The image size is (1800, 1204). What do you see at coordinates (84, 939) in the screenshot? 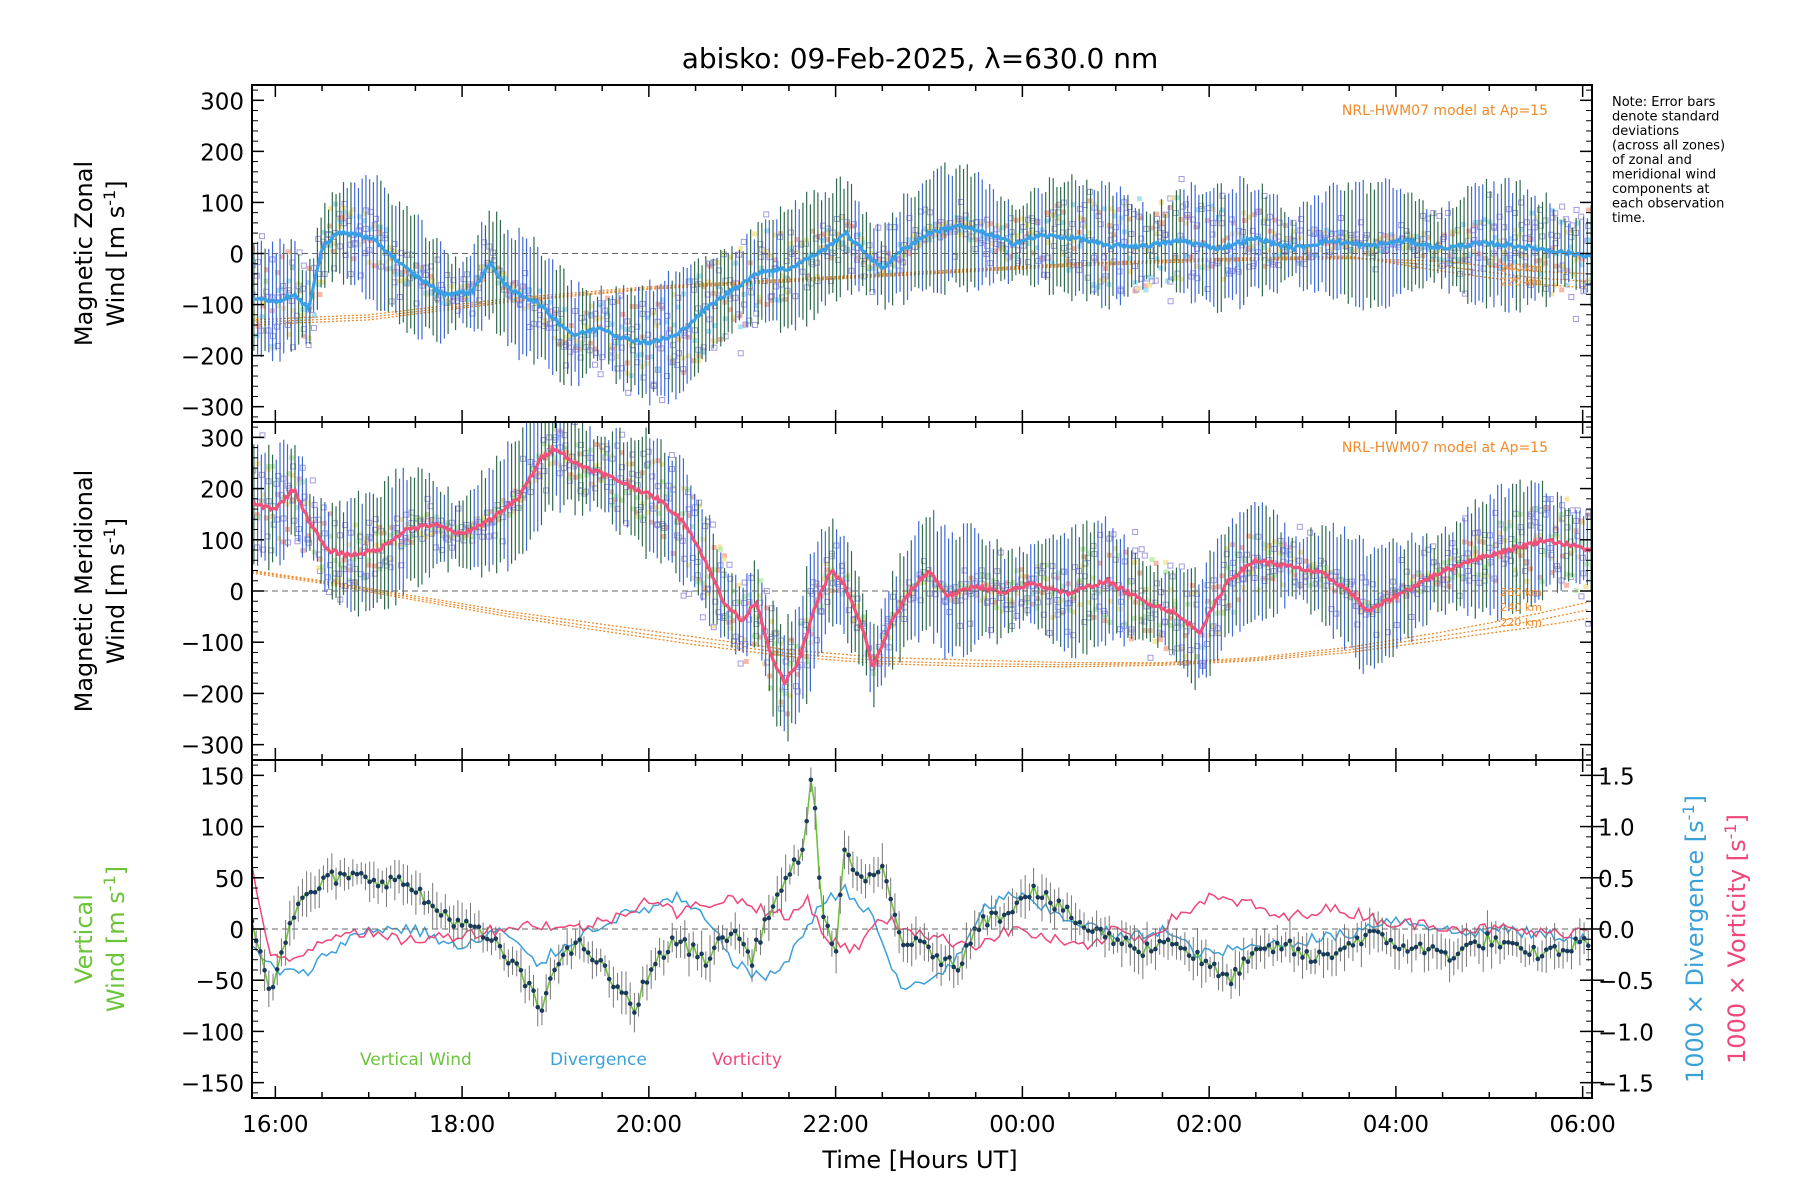
I see `y-axis-label-line1: Vertical` at bounding box center [84, 939].